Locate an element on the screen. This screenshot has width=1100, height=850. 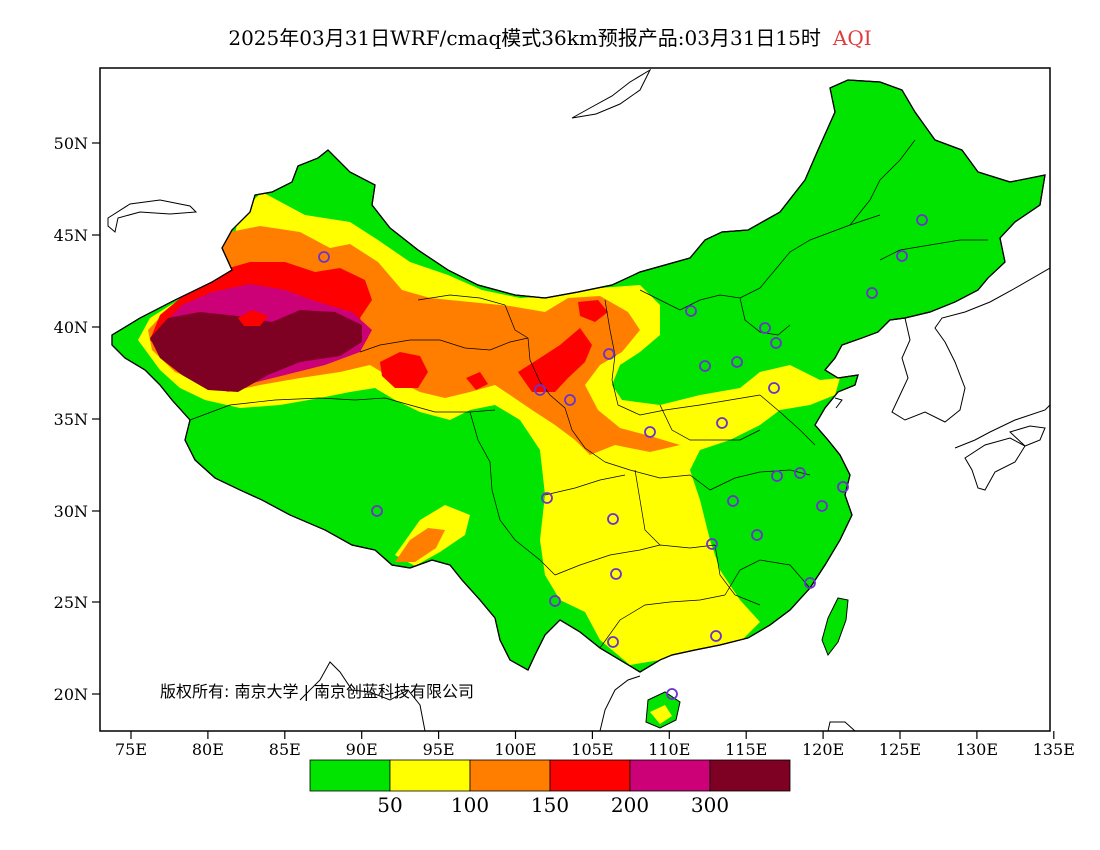
lon-tick-label: 125E is located at coordinates (900, 749).